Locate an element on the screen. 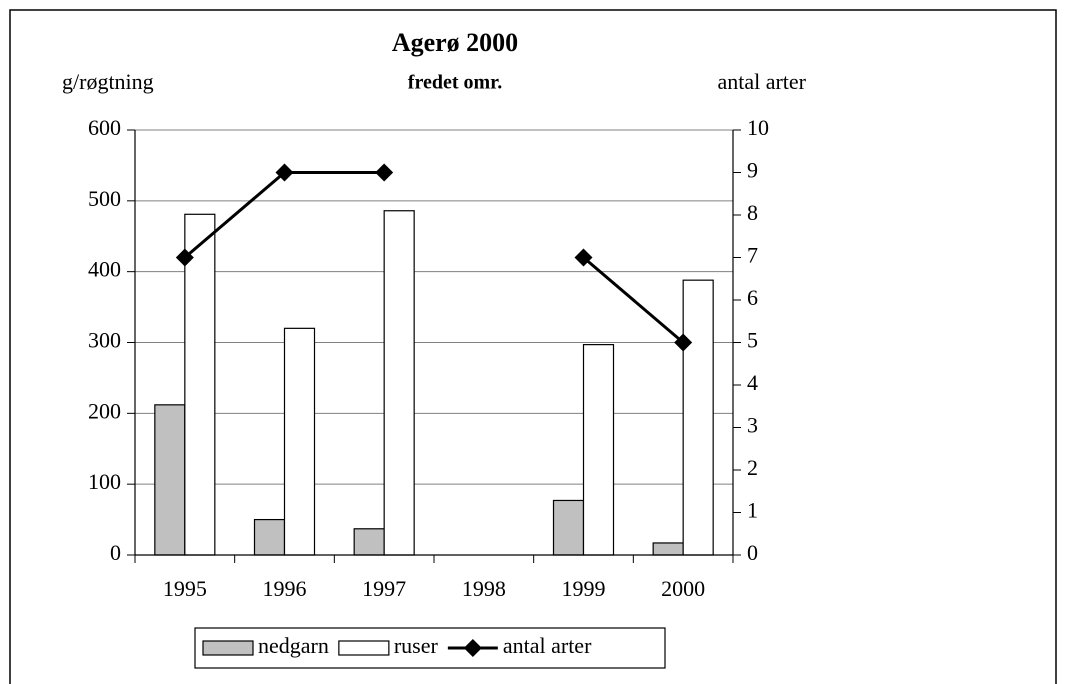 The image size is (1066, 684). y2-tick-label: 9 is located at coordinates (752, 170).